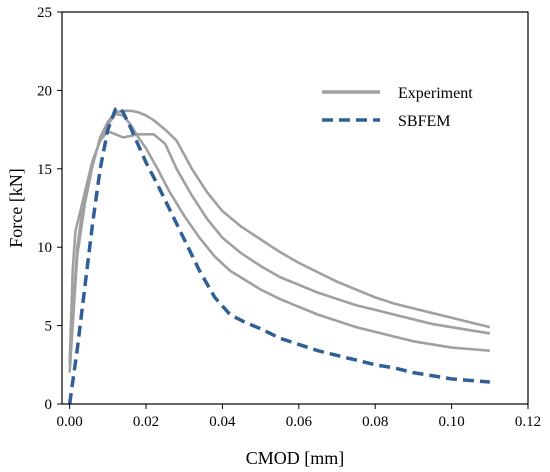  What do you see at coordinates (424, 121) in the screenshot?
I see `legend-label-sbfem: SBFEM` at bounding box center [424, 121].